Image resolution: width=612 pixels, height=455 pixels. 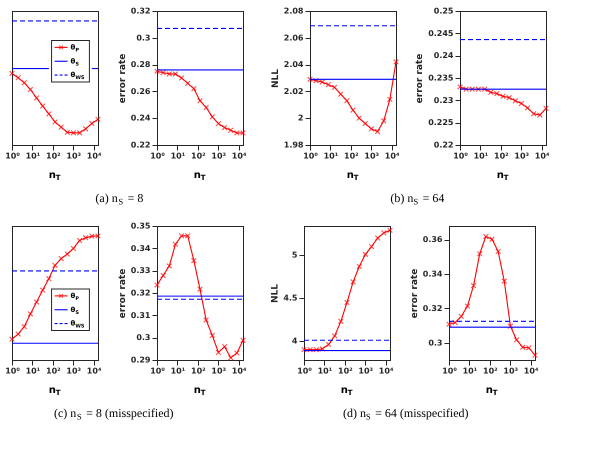 I want to click on y-tick-label: 2.08, so click(x=294, y=11).